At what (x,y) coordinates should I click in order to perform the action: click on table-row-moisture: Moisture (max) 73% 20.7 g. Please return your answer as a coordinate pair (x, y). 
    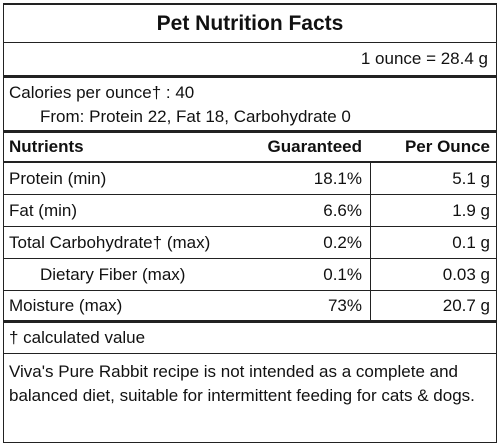
    Looking at the image, I should click on (250, 307).